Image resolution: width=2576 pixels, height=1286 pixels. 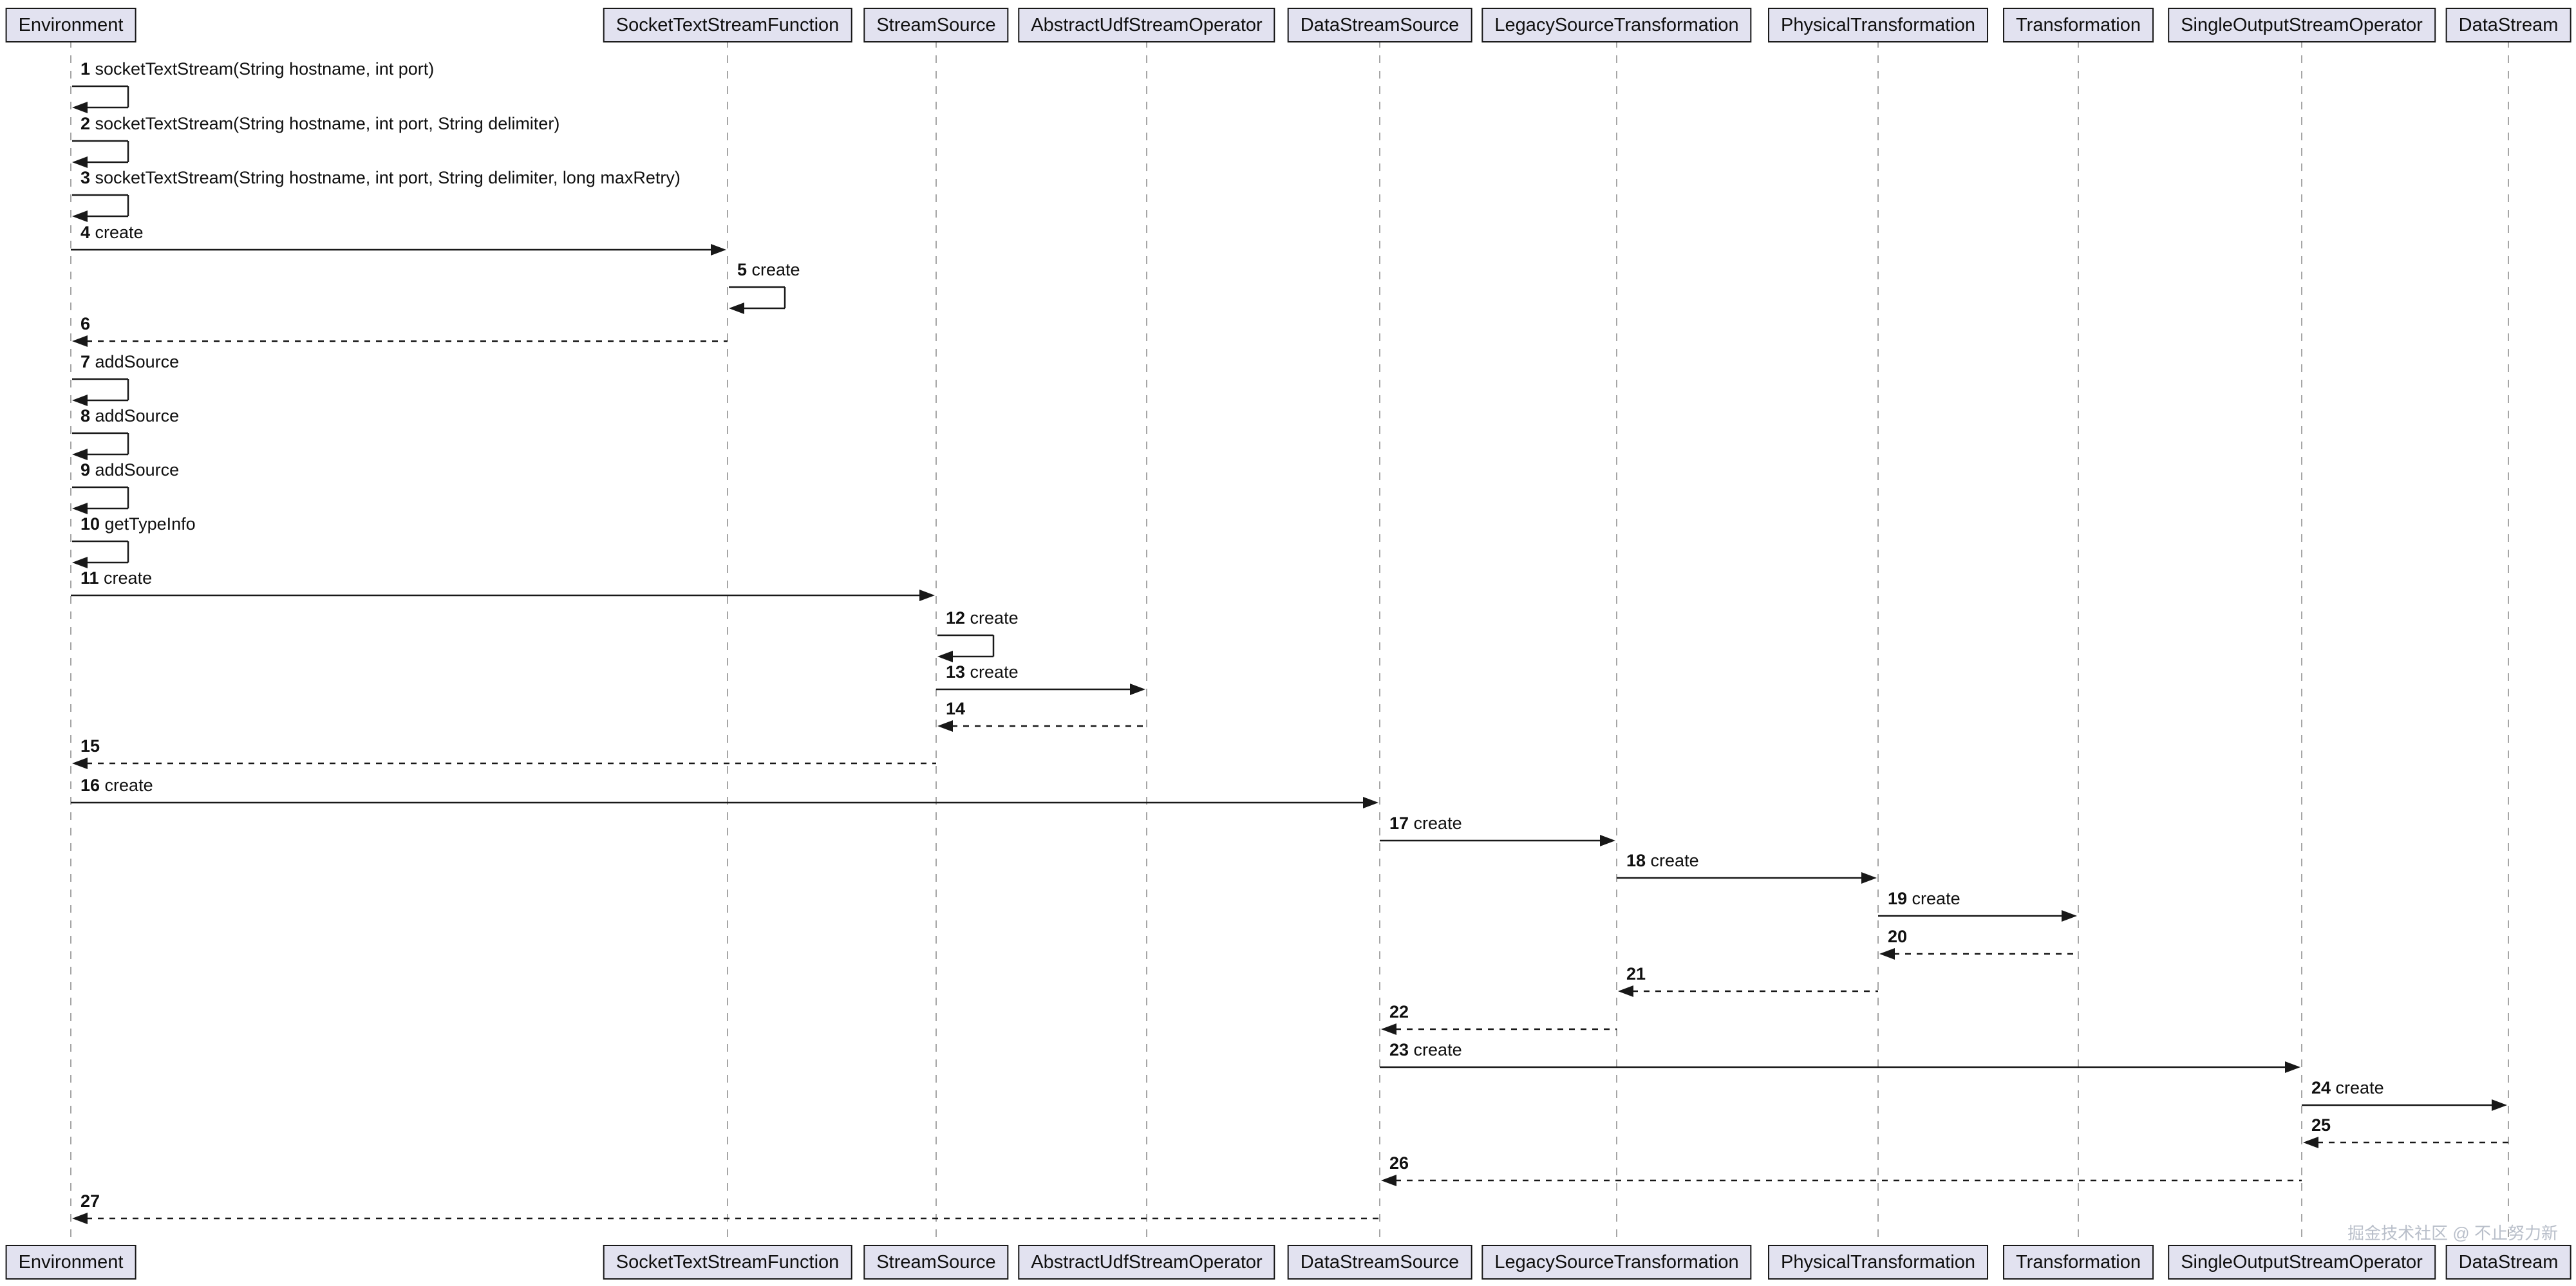 I want to click on message-23-label: 23 create, so click(x=1425, y=1050).